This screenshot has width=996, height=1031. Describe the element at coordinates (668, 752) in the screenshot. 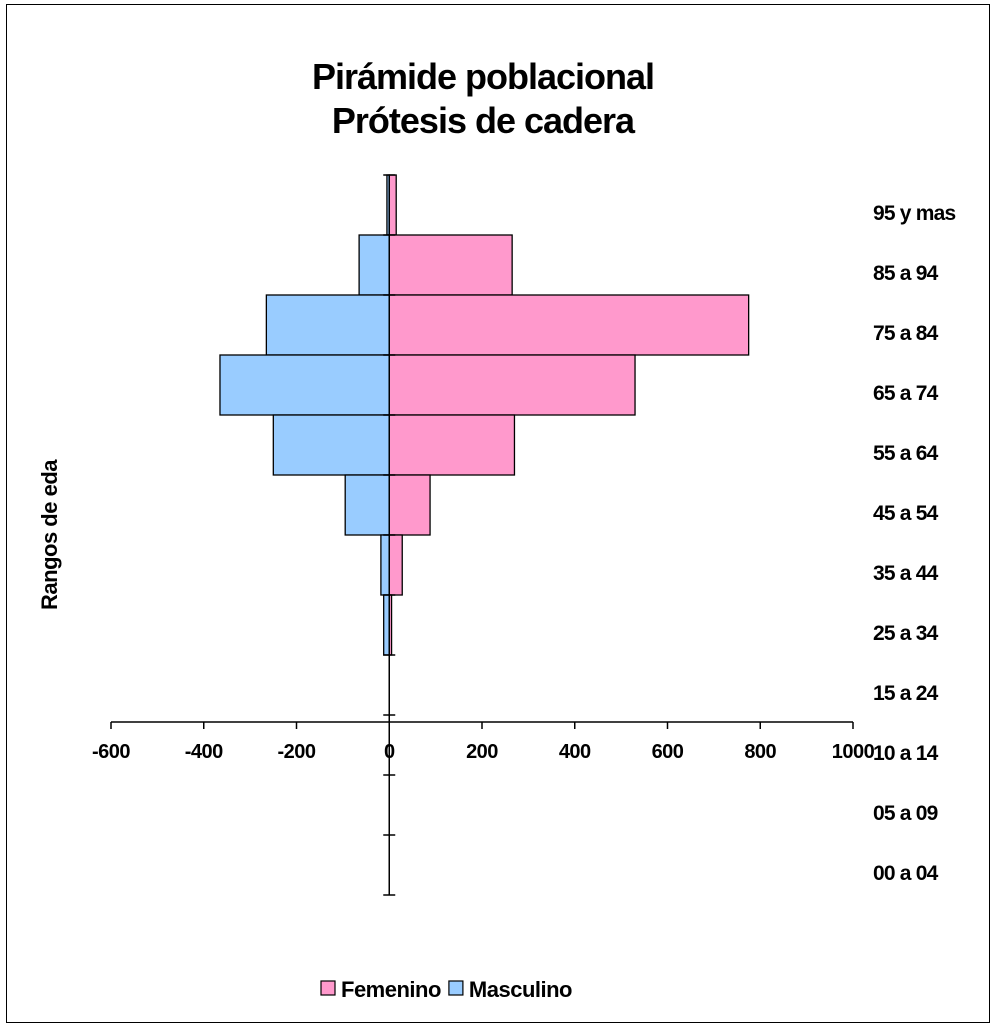

I see `x-tick-label: 600` at that location.